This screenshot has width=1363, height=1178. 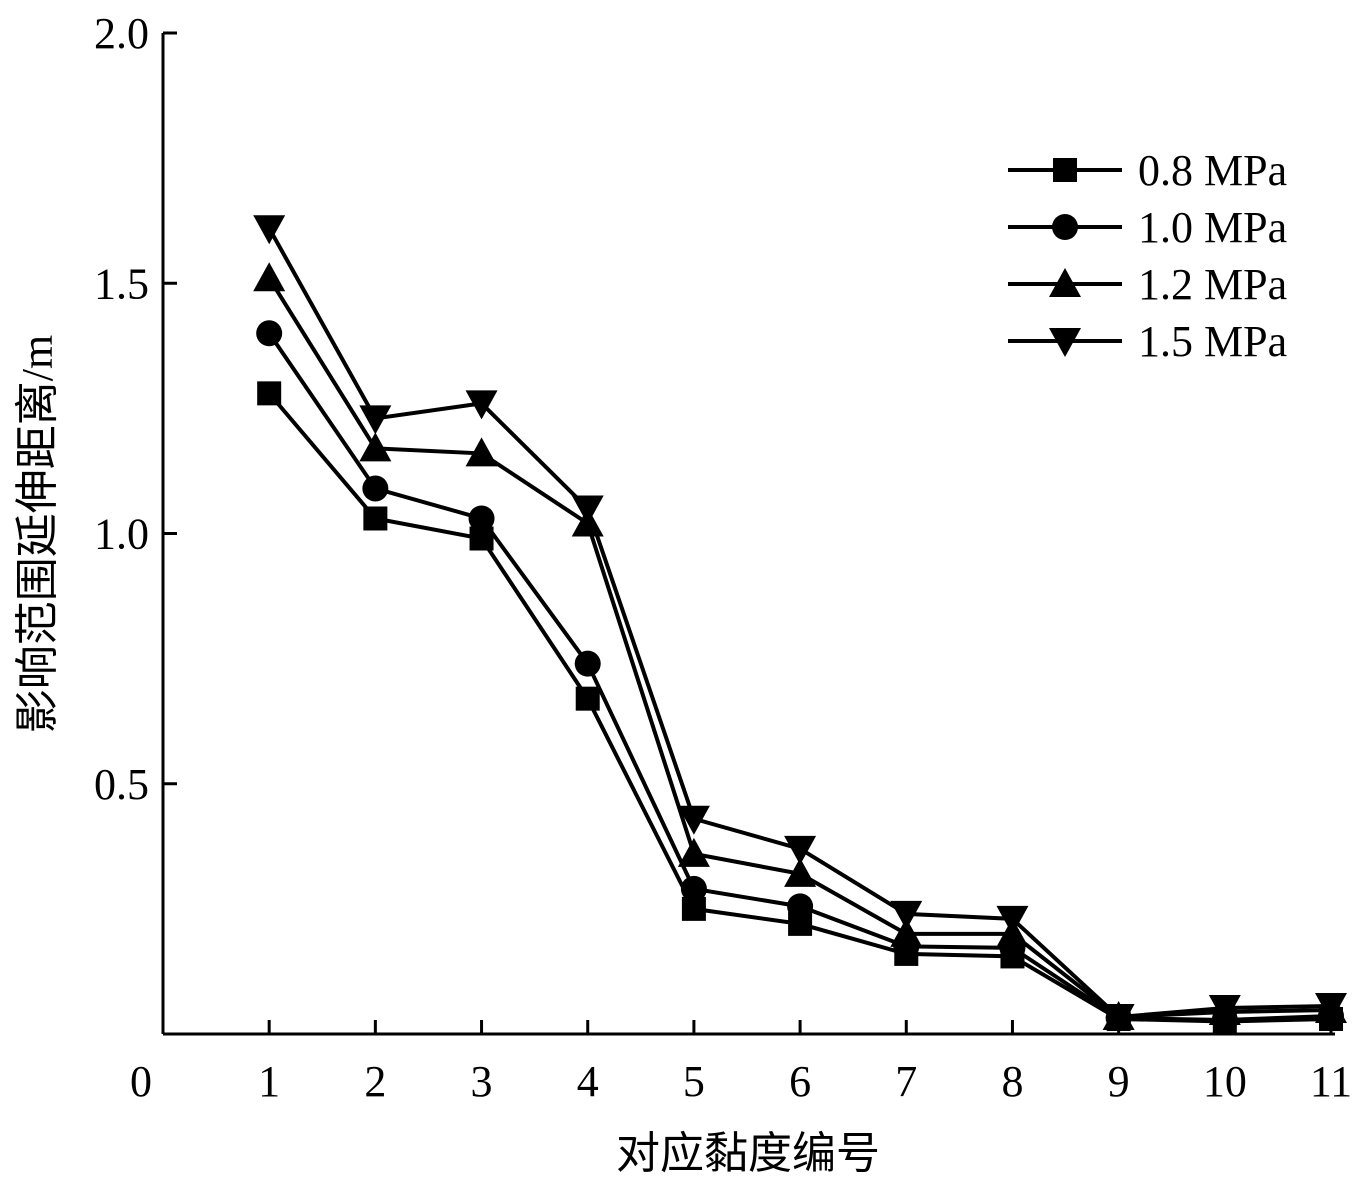 I want to click on legend: 0.8 MPa 1.0 MPa 1.2 MPa 1.5 MPa, so click(x=1147, y=256).